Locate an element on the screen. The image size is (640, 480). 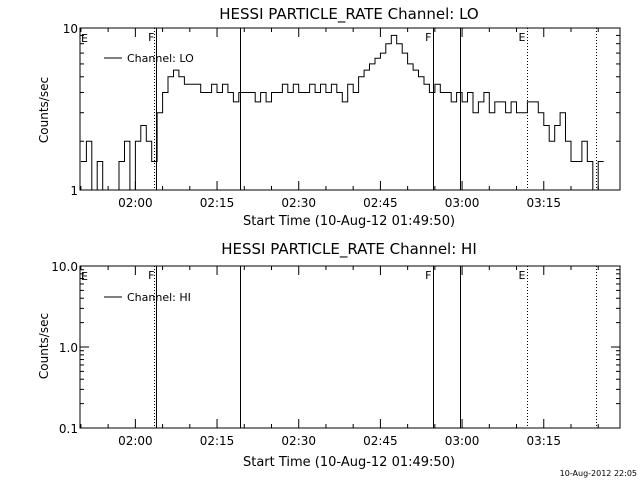
y-tick-label-1: 1.0 is located at coordinates (68, 348).